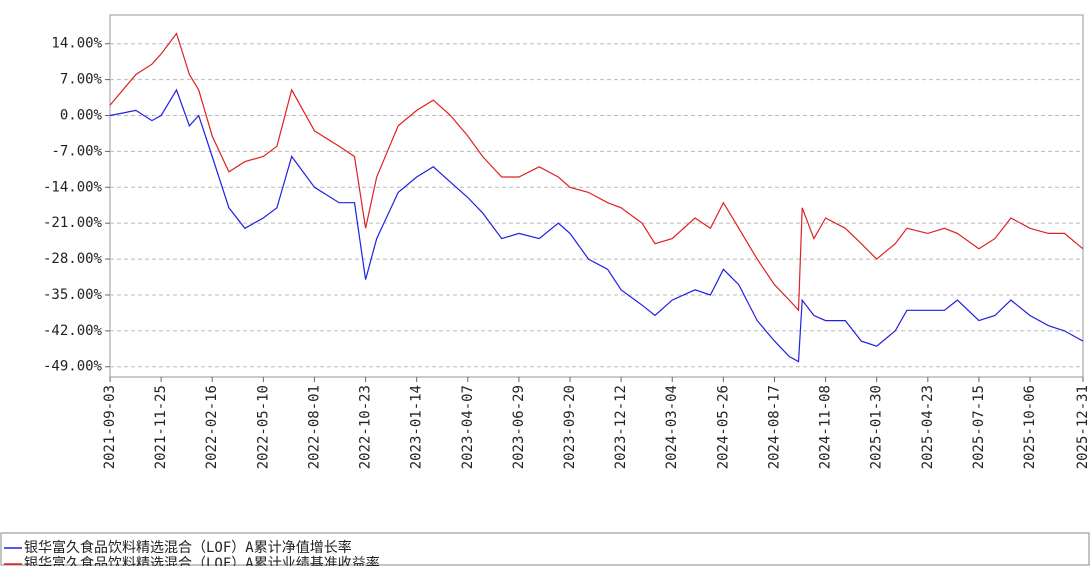 This screenshot has width=1090, height=566. What do you see at coordinates (672, 427) in the screenshot?
I see `x-tick-label: 2024-03-04` at bounding box center [672, 427].